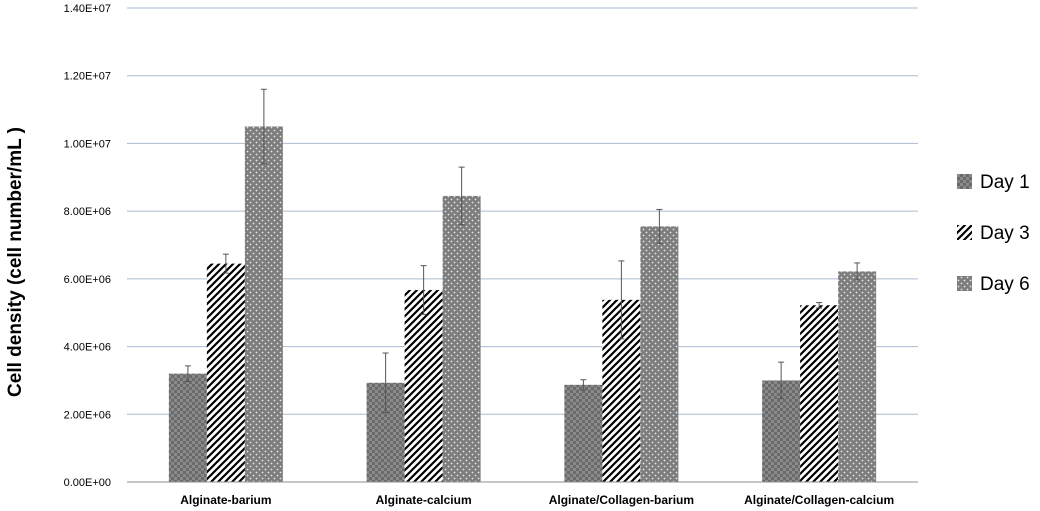 The width and height of the screenshot is (1040, 511). I want to click on legend-item-day-3: Day 3, so click(993, 233).